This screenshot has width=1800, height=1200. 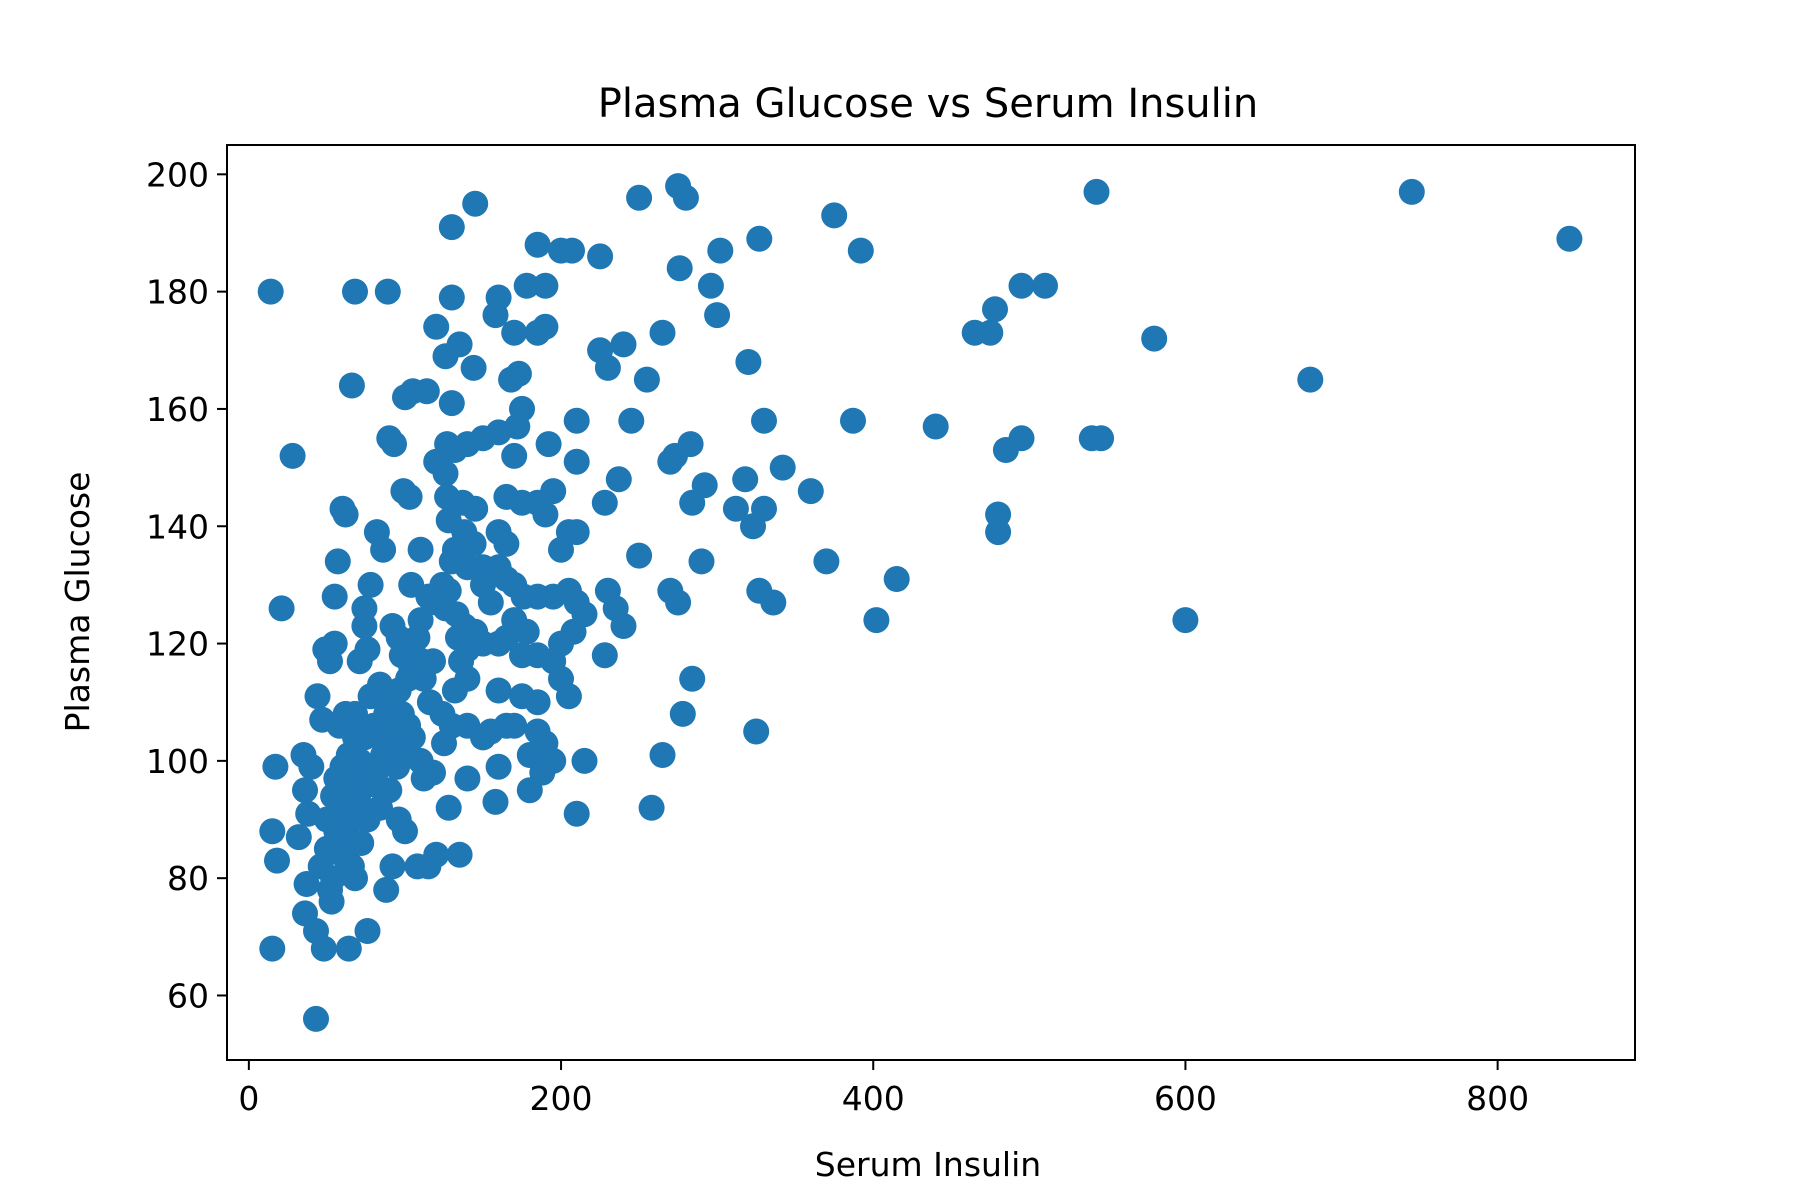 What do you see at coordinates (177, 761) in the screenshot?
I see `y-tick-label: 100` at bounding box center [177, 761].